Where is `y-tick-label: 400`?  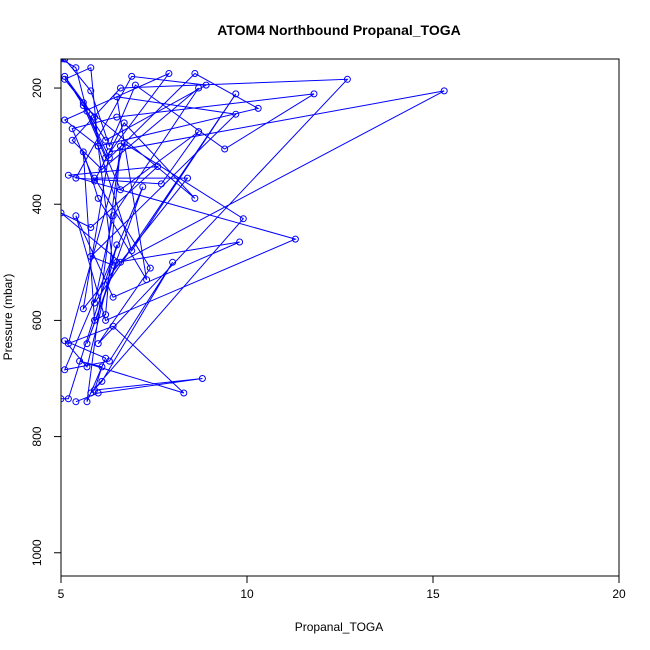
y-tick-label: 400 is located at coordinates (37, 204).